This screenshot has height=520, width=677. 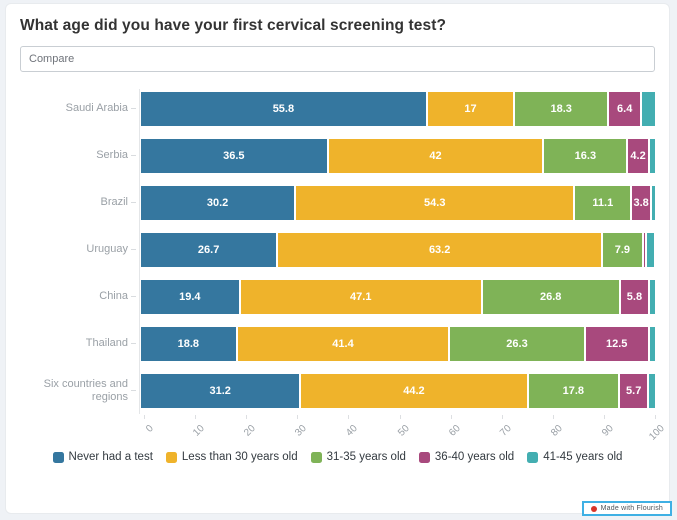 I want to click on bar-segment: 17, so click(x=471, y=108).